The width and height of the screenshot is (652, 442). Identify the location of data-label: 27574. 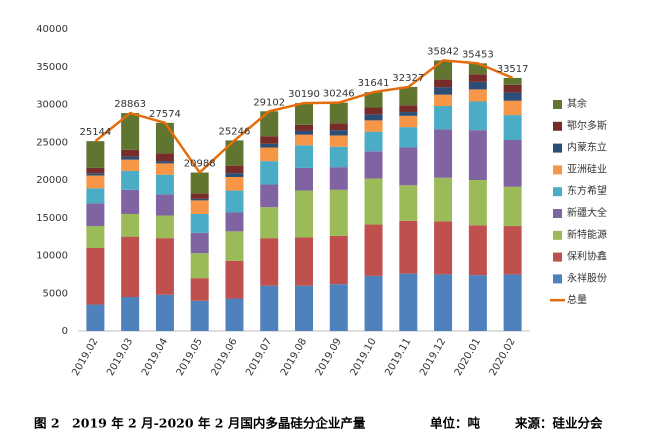
(165, 114).